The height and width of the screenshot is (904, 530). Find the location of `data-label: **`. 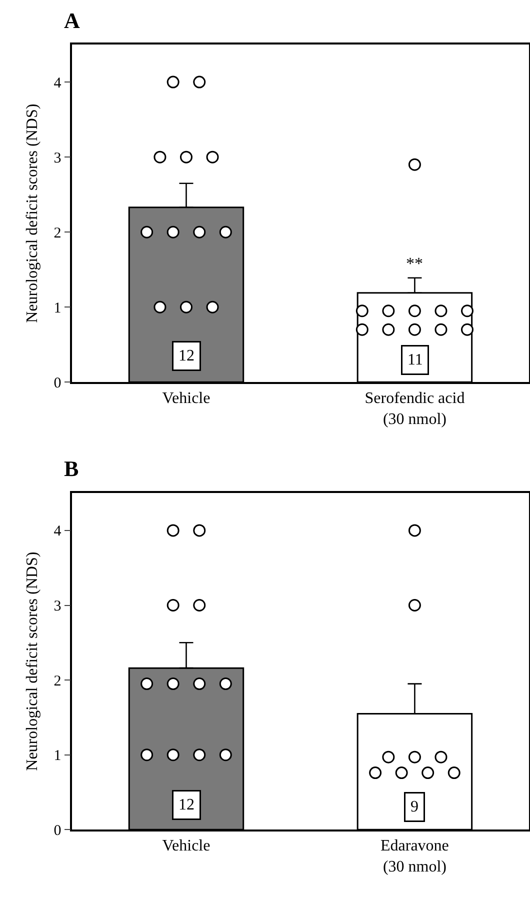

data-label: ** is located at coordinates (414, 263).